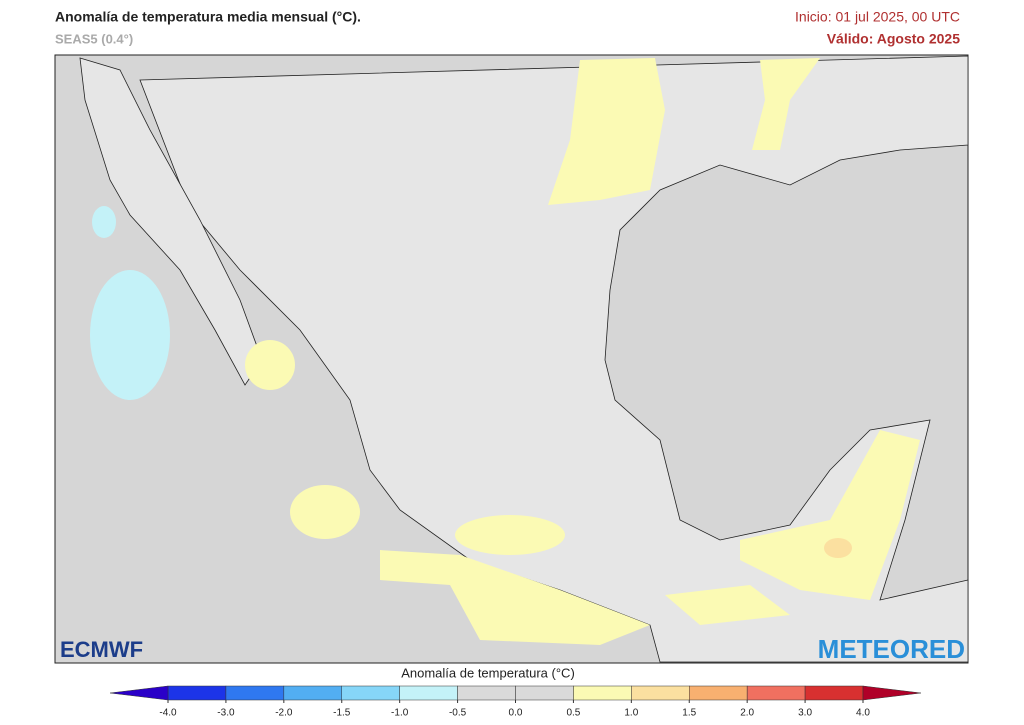  Describe the element at coordinates (94, 38) in the screenshot. I see `subtitle: SEAS5 (0.4°)` at that location.